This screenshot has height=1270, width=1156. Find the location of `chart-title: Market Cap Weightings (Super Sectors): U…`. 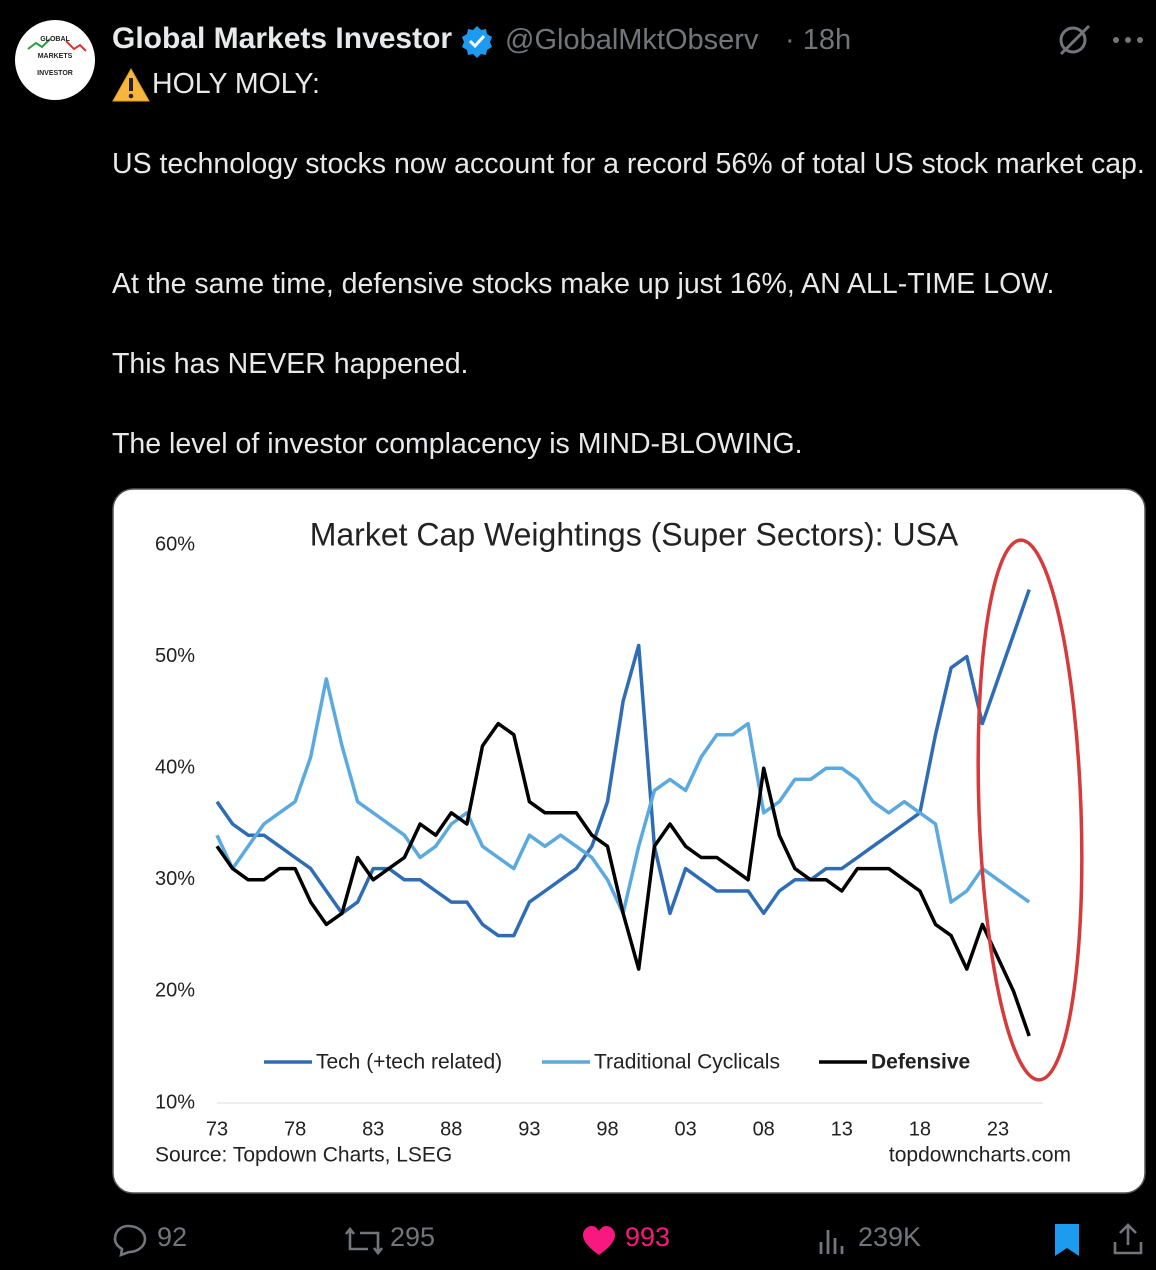

chart-title: Market Cap Weightings (Super Sectors): U… is located at coordinates (634, 534).